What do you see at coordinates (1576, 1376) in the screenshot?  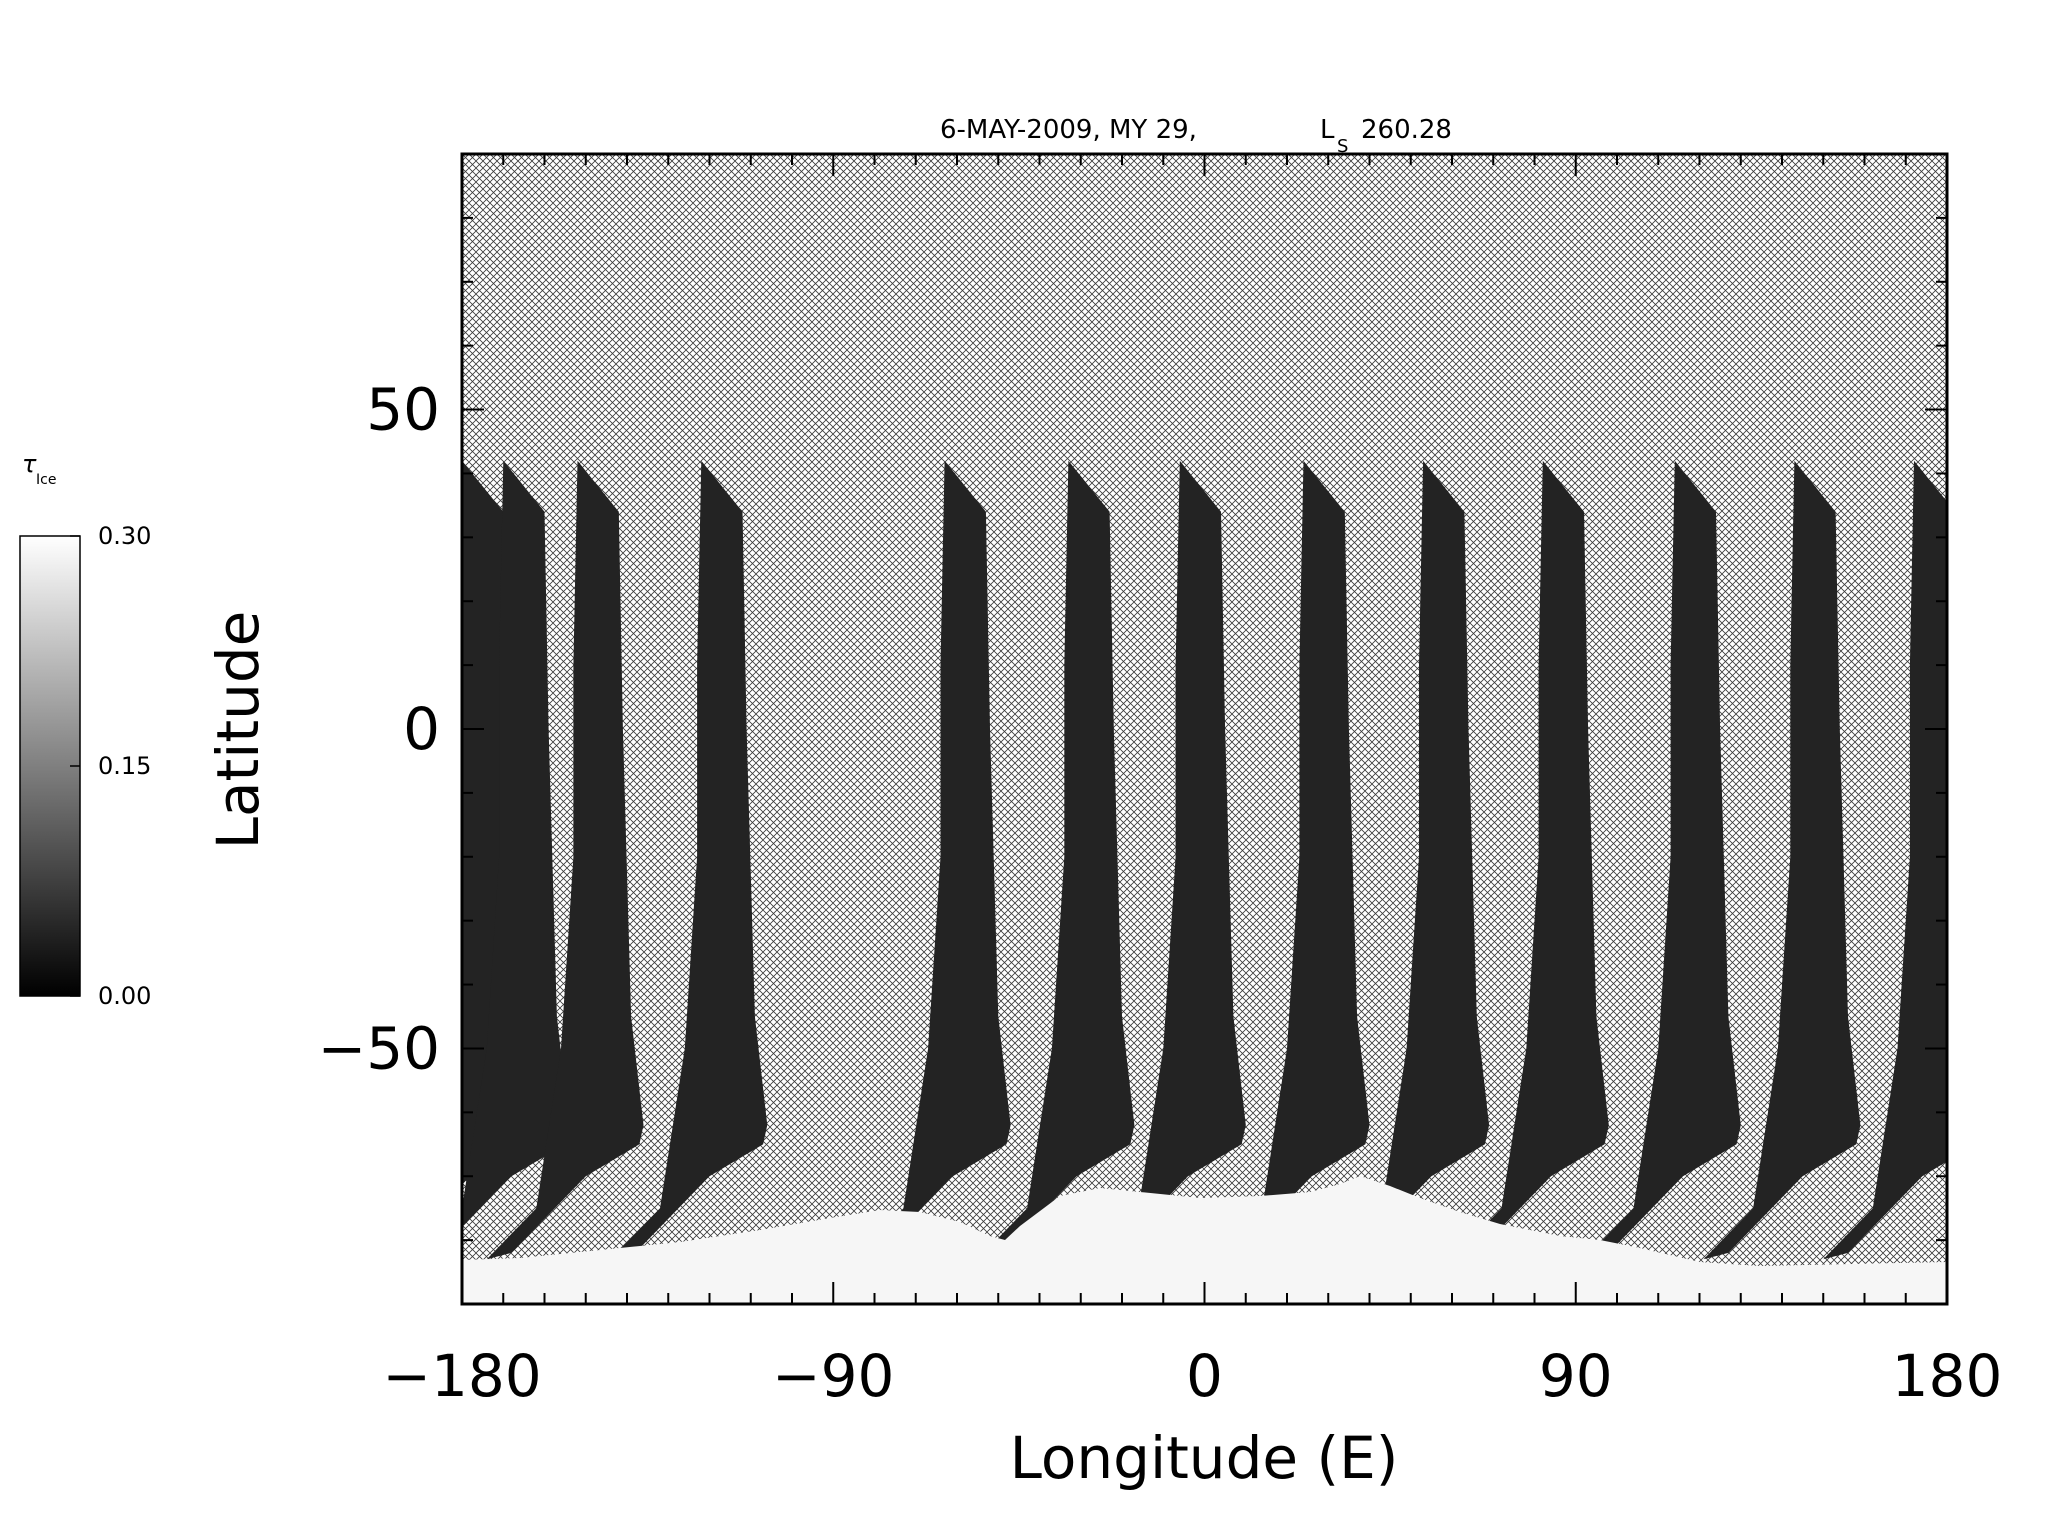 I see `x-tick-label: 90` at bounding box center [1576, 1376].